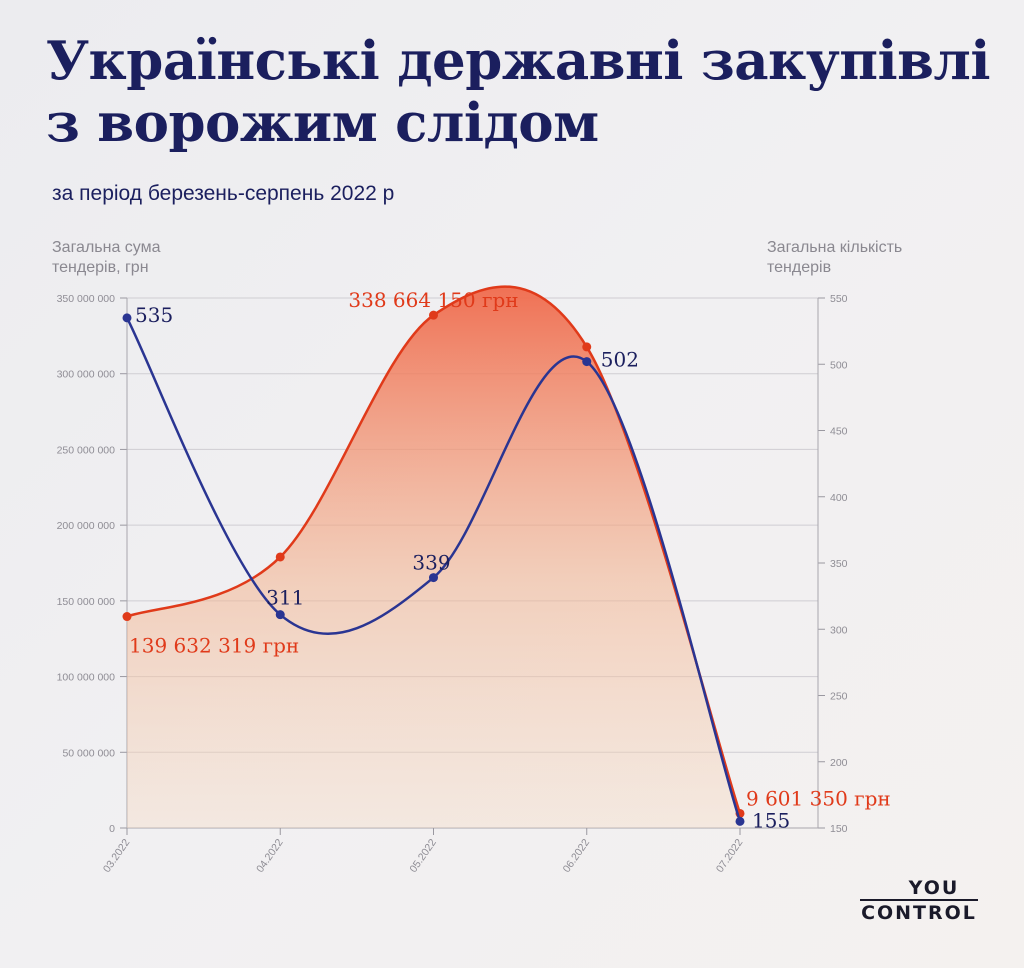 This screenshot has height=968, width=1024. Describe the element at coordinates (223, 193) in the screenshot. I see `chart-subtitle: за період березень-серпень 2022 р` at that location.